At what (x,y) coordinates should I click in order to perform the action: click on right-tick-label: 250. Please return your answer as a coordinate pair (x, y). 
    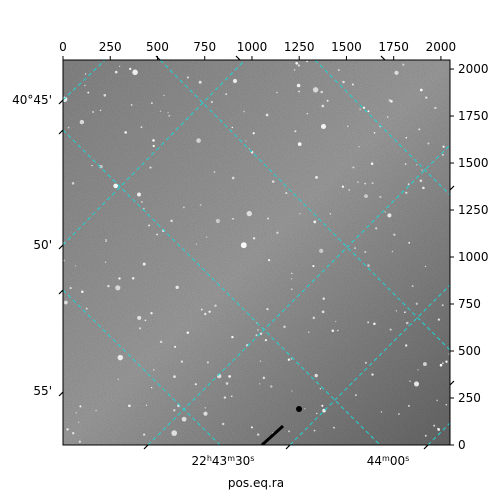
    Looking at the image, I should click on (469, 398).